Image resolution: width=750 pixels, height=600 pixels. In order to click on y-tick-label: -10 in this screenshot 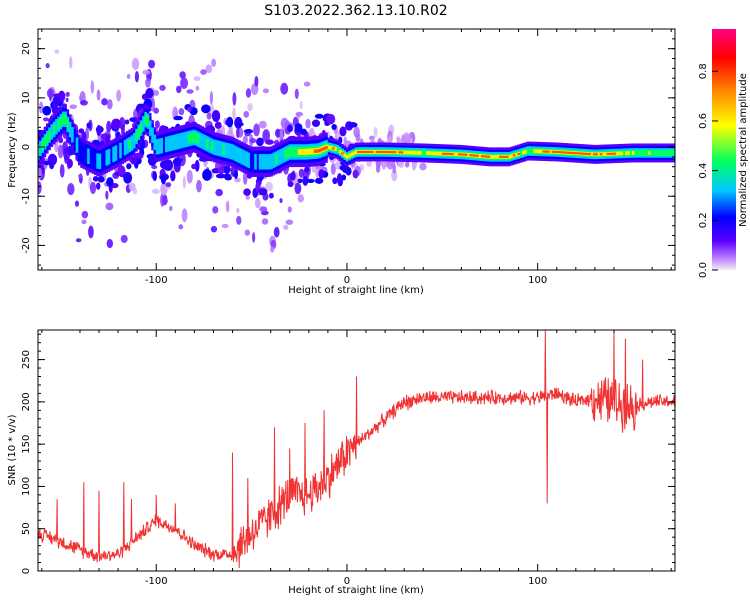, I will do `click(26, 196)`.